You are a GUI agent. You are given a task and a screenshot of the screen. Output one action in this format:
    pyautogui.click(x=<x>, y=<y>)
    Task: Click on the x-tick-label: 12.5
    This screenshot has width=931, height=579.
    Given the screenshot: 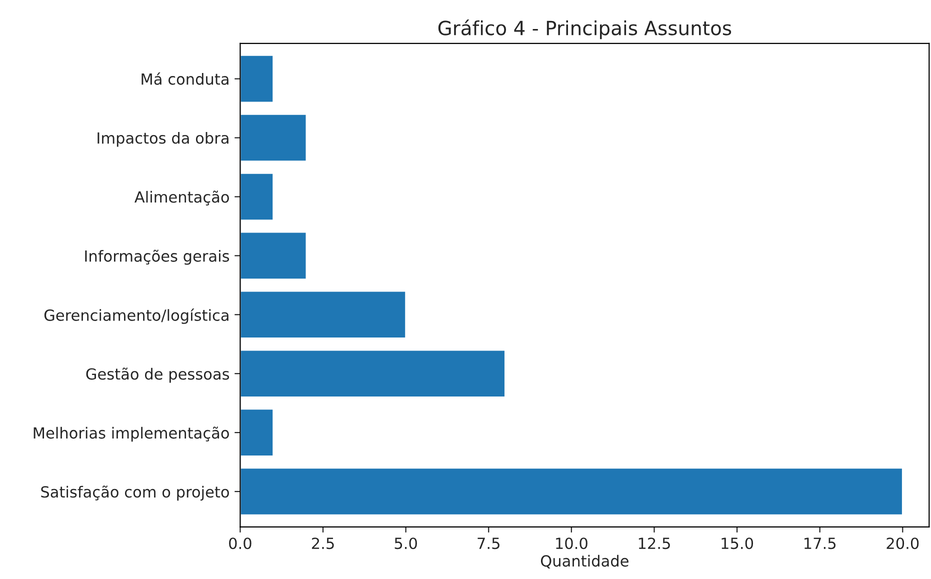 What is the action you would take?
    pyautogui.click(x=654, y=544)
    